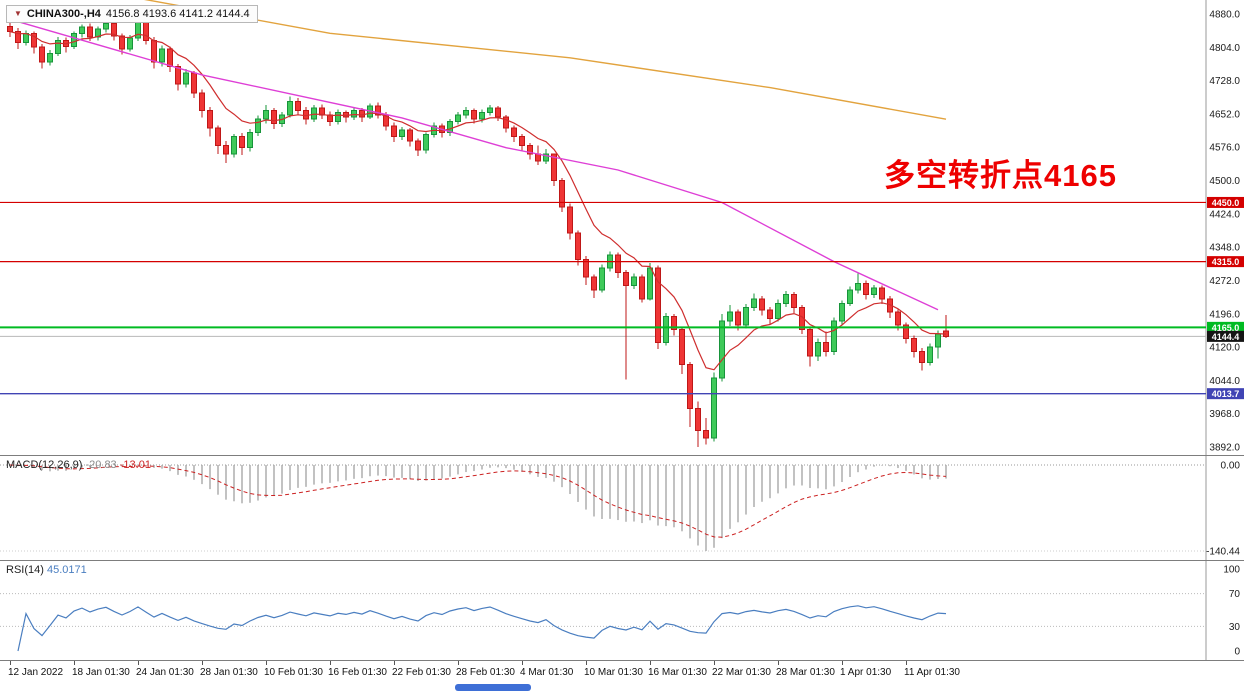  Describe the element at coordinates (493, 687) in the screenshot. I see `scrollbar-thumb` at that location.